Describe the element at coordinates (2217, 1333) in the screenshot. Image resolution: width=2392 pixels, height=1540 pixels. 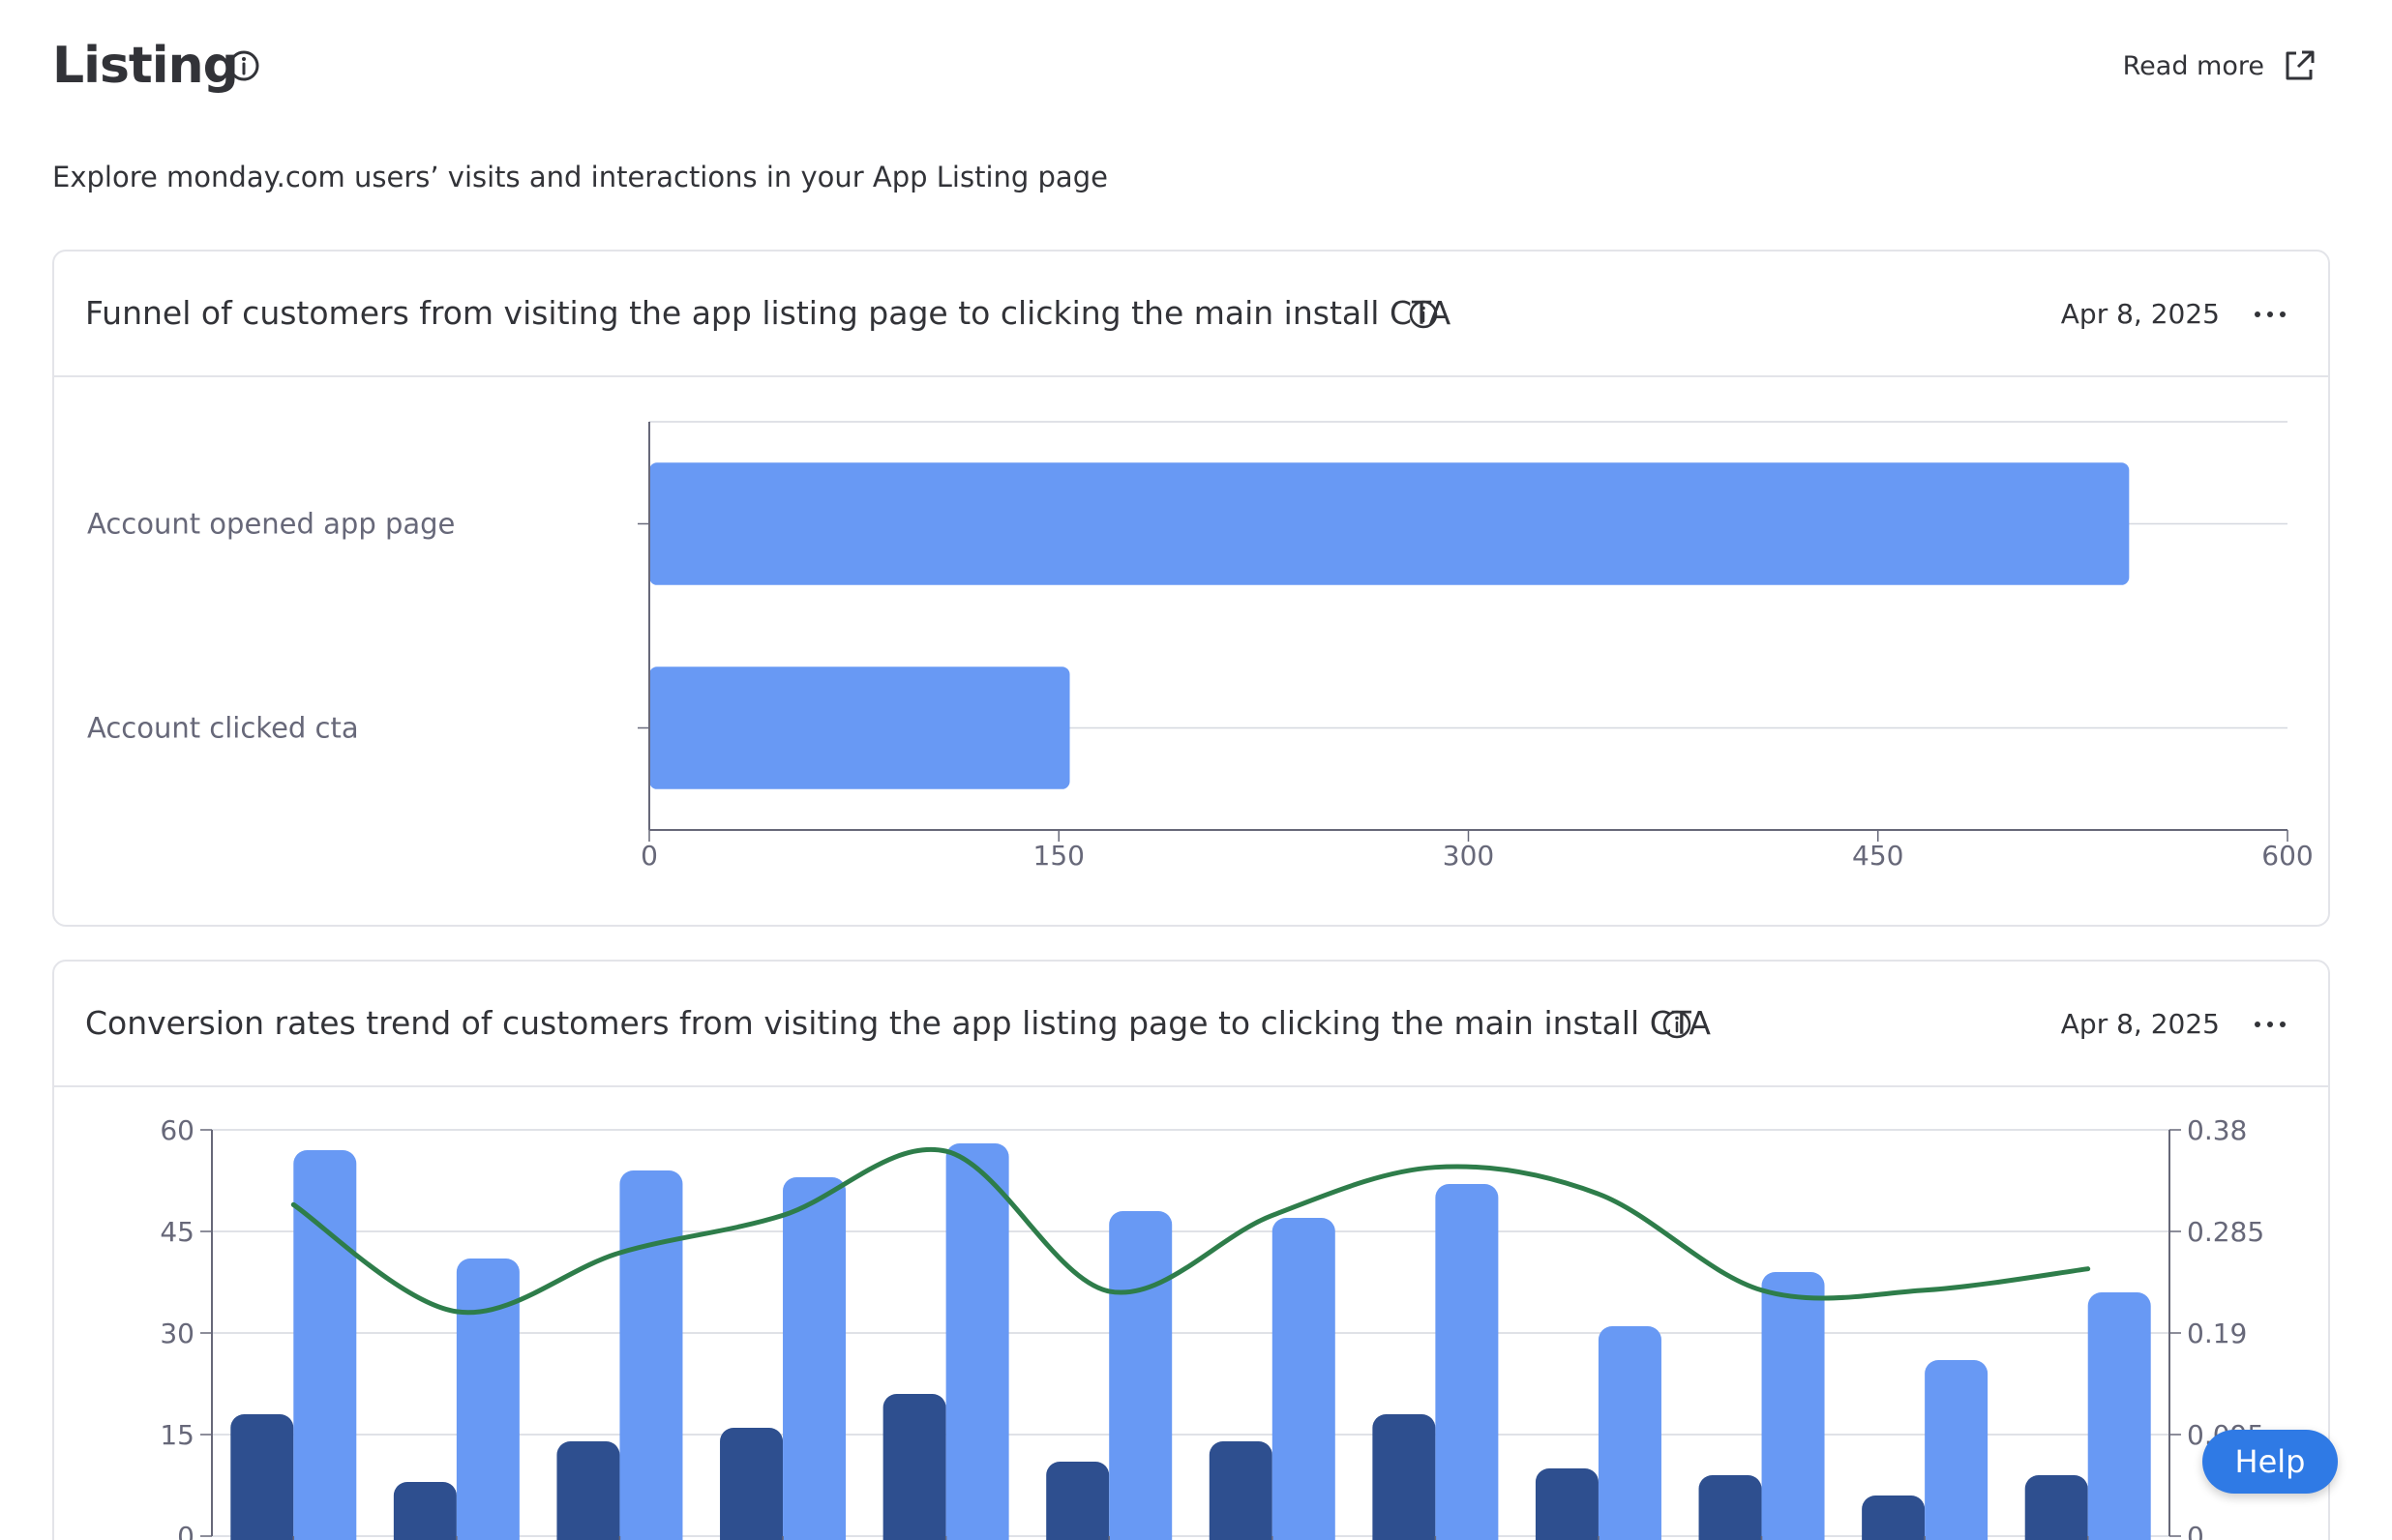
I see `y2-tick-label: 0.19` at that location.